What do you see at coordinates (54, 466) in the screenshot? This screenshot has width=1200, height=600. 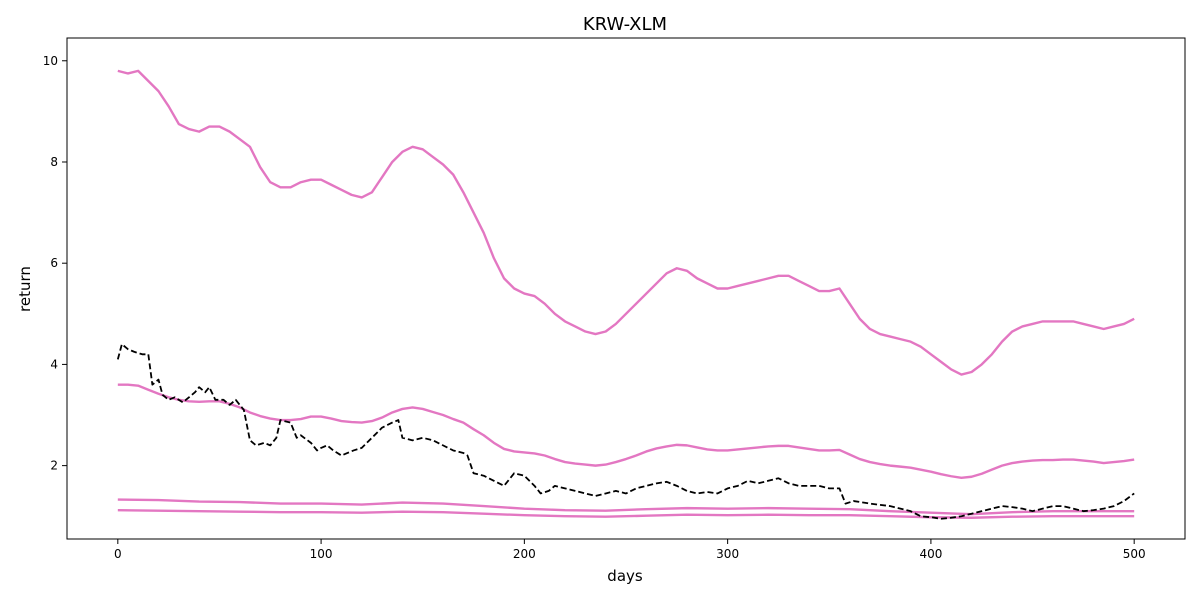 I see `y-tick-label: 2` at bounding box center [54, 466].